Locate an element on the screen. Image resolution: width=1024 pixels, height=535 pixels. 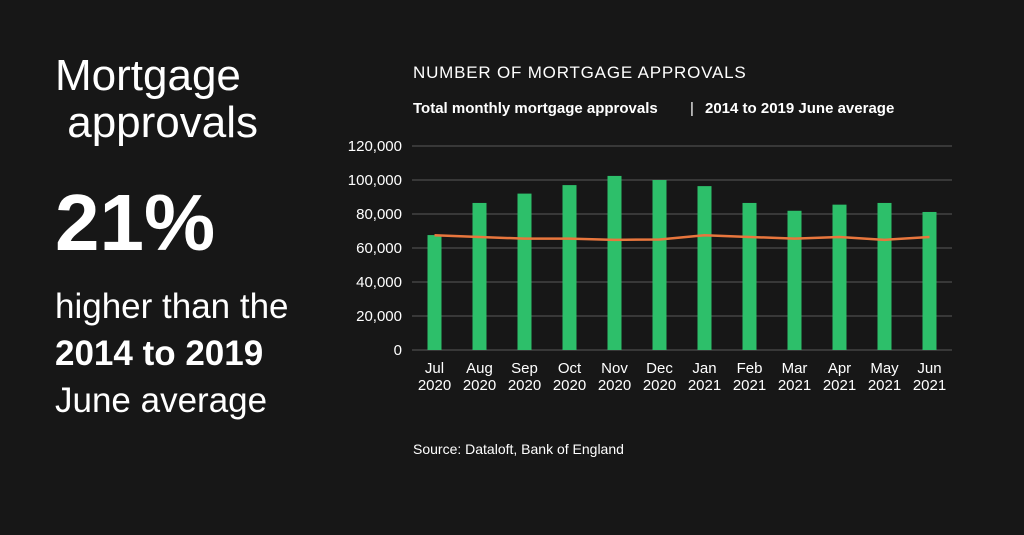
legend-entry: Total monthly mortgage approvals is located at coordinates (535, 108).